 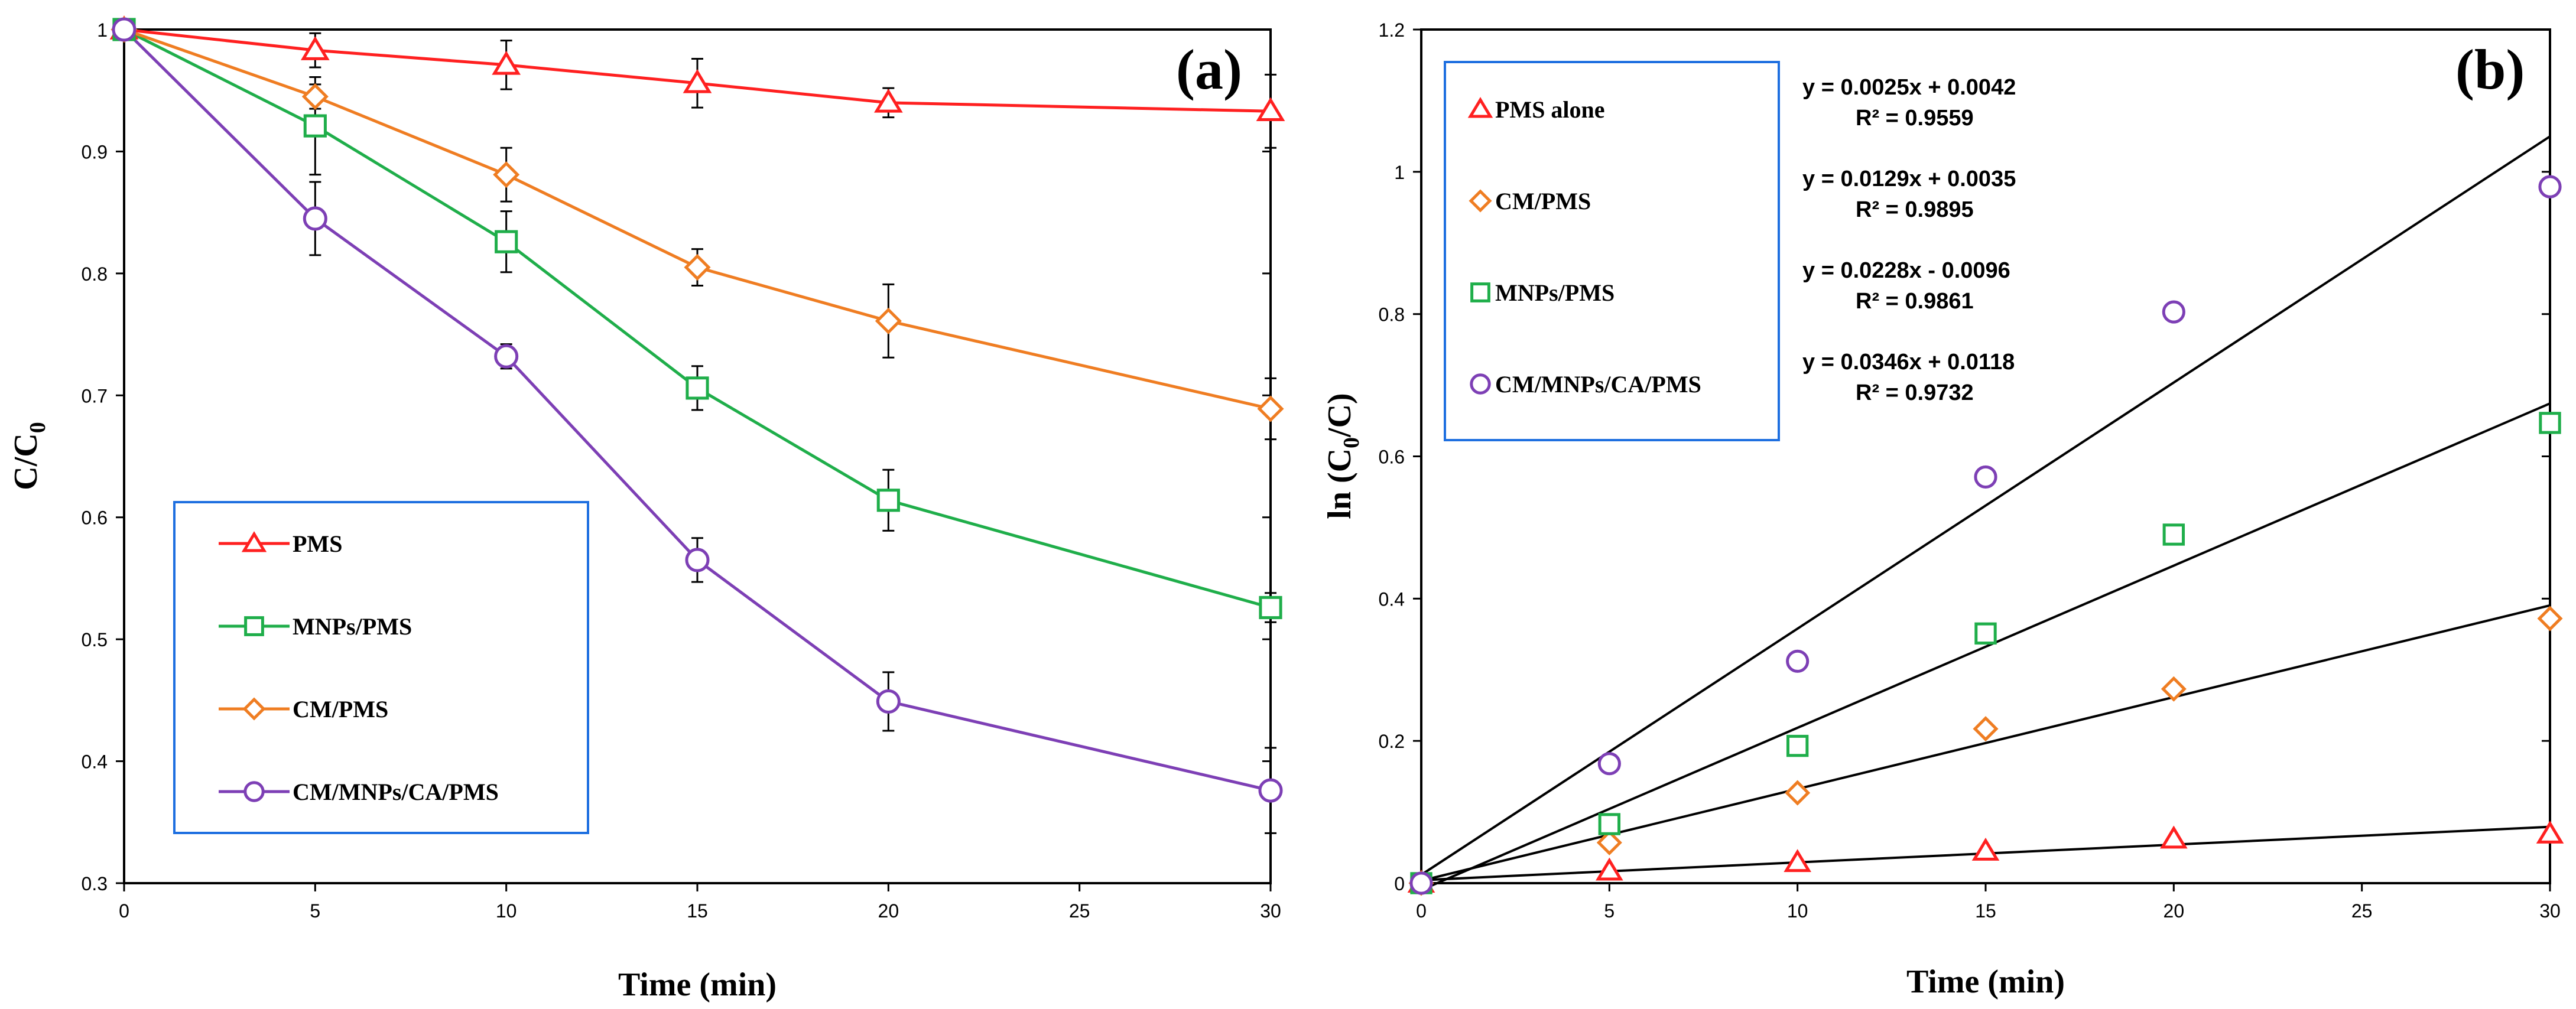 I want to click on legend-label: CM/PMS, so click(x=1543, y=201).